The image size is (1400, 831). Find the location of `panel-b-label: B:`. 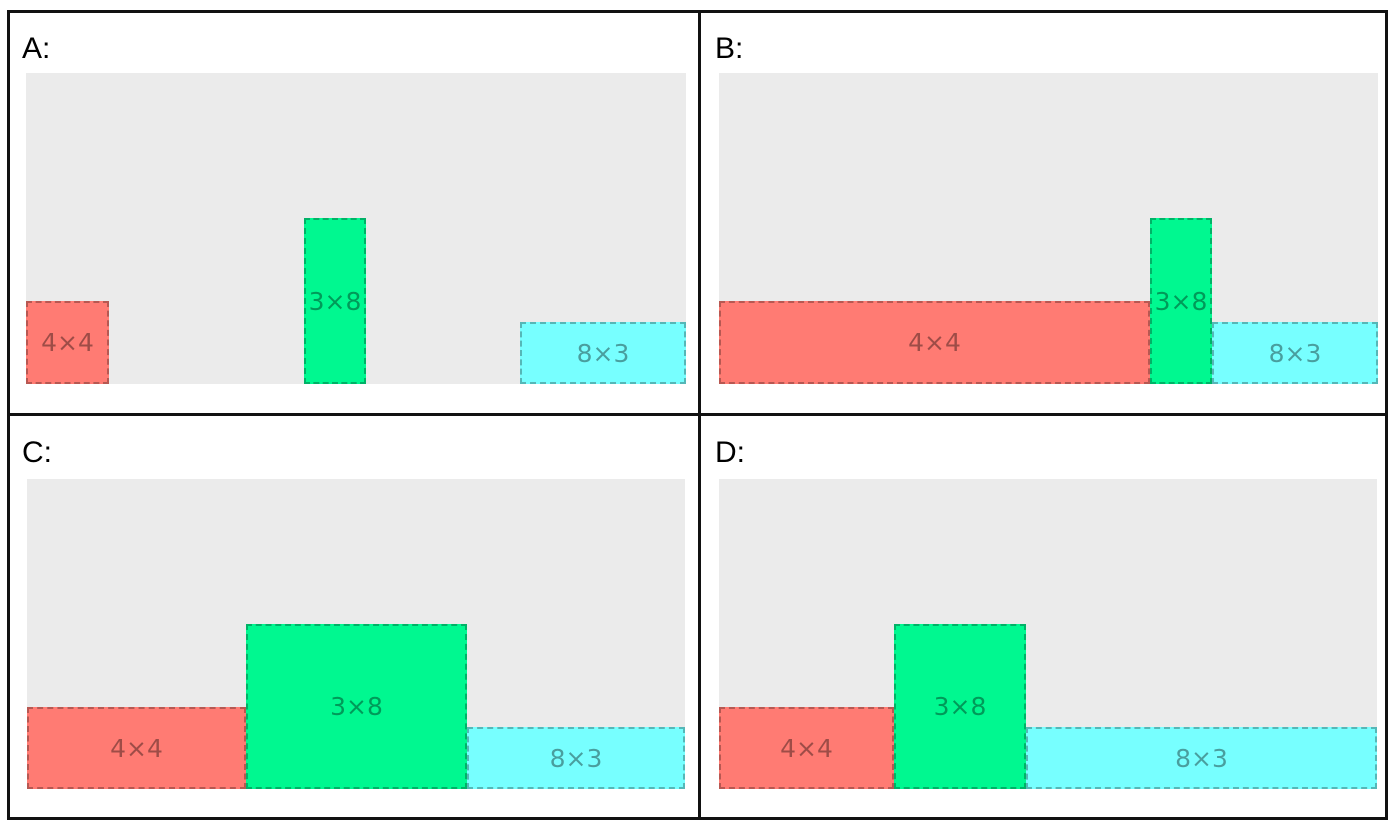

panel-b-label: B: is located at coordinates (729, 48).